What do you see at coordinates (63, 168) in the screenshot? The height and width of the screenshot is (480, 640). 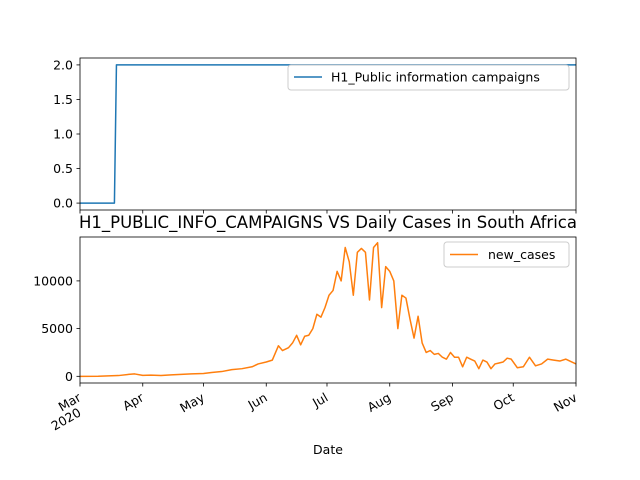 I see `top-y-tick-label: 0.5` at bounding box center [63, 168].